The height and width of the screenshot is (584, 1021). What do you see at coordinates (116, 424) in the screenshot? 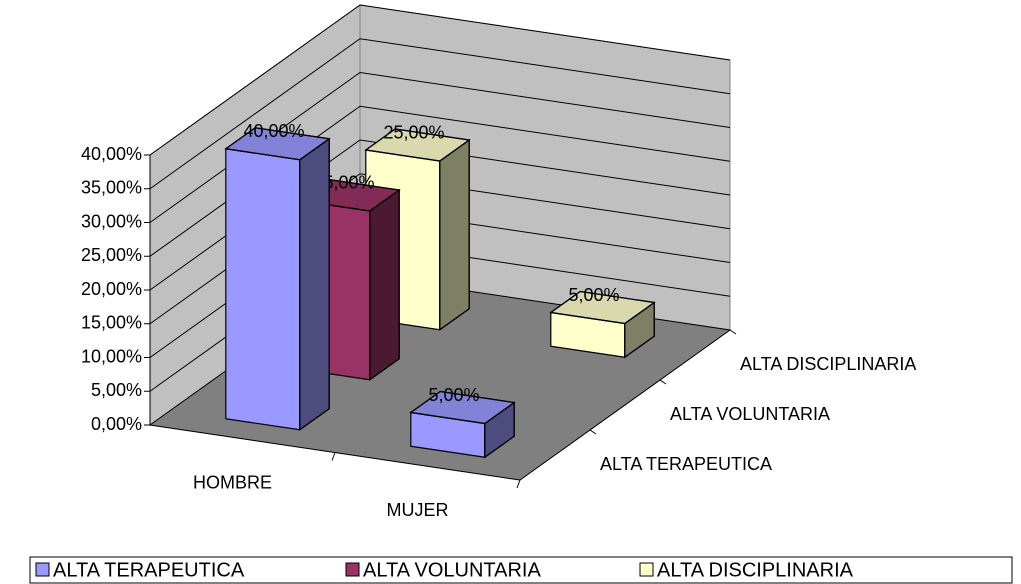
I see `y-tick-label: 0,00%` at bounding box center [116, 424].